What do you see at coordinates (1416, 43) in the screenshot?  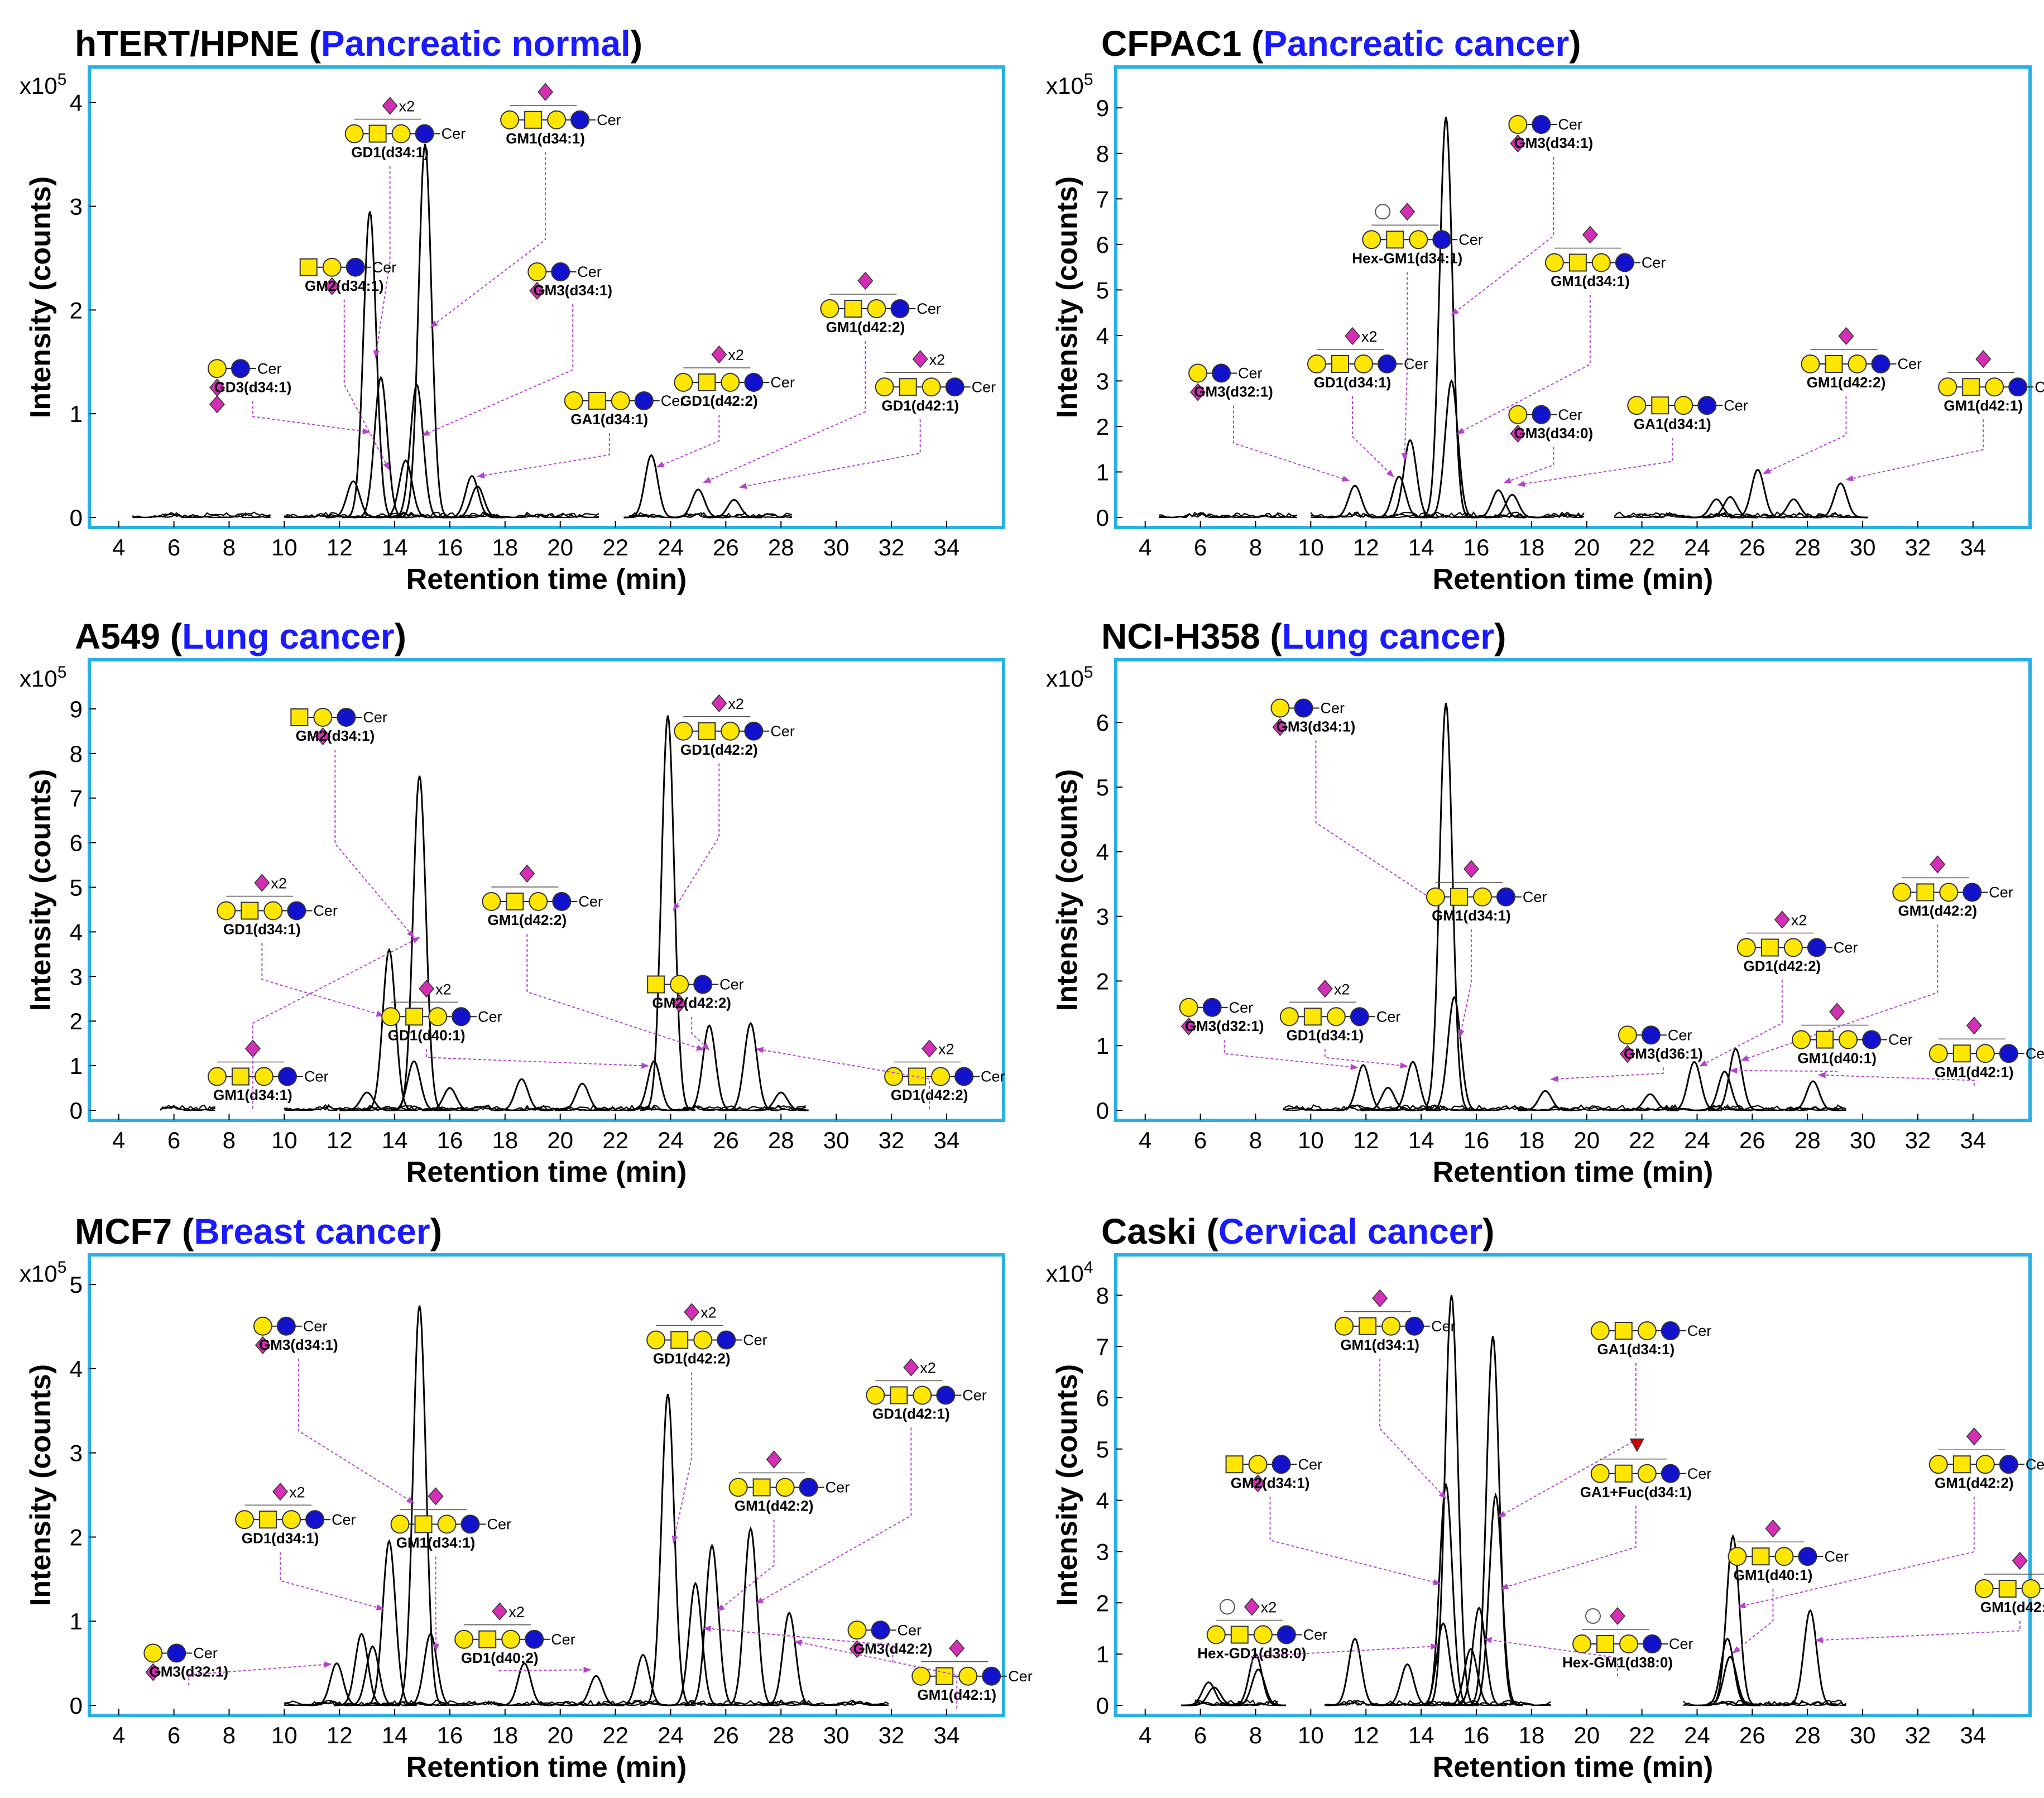 I see `panel-subtitle: Pancreatic cancer` at bounding box center [1416, 43].